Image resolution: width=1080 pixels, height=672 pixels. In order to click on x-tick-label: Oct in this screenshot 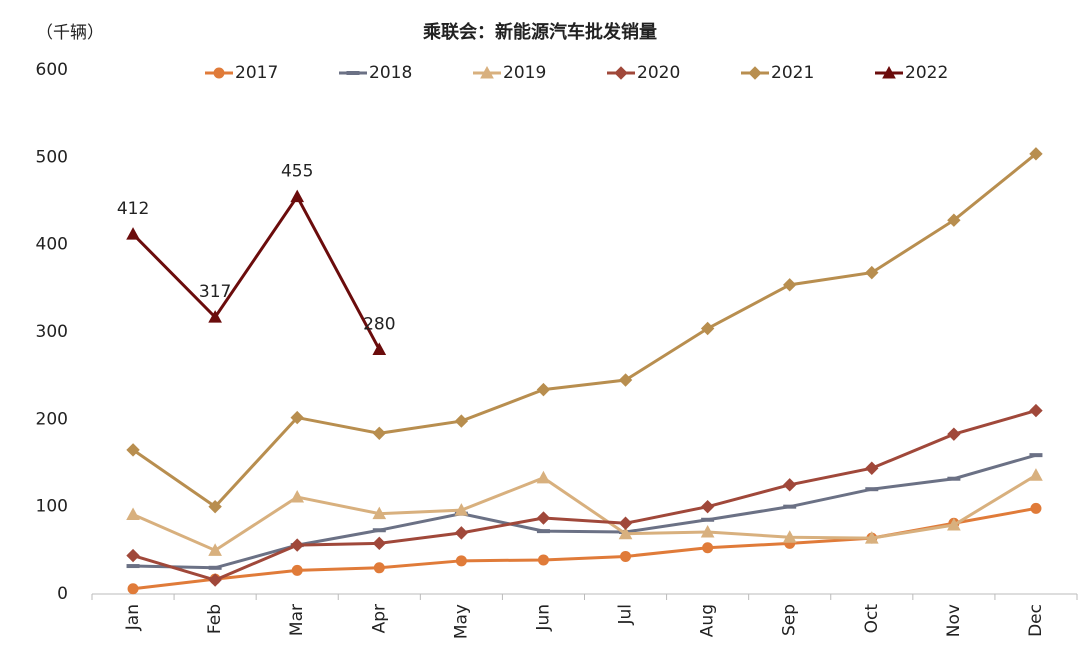, I will do `click(872, 619)`.